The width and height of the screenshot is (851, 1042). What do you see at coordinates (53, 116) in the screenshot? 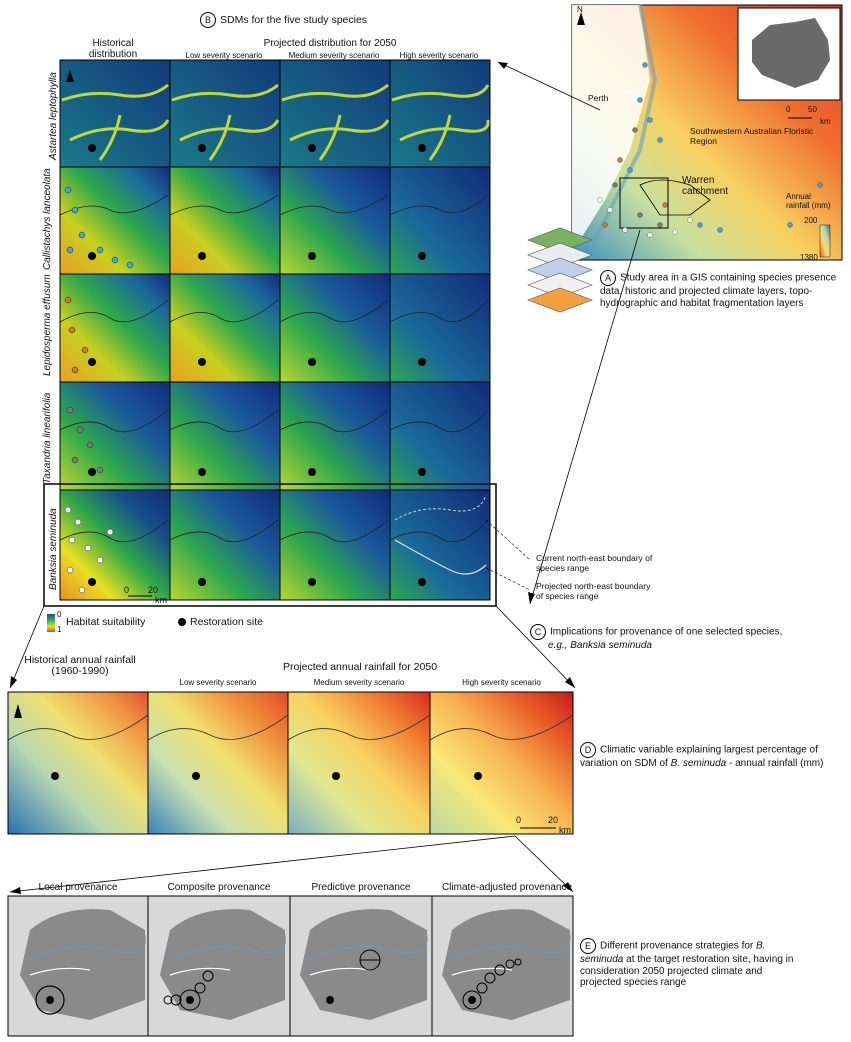
I see `species-label-astartea: Astartea leptophylla` at bounding box center [53, 116].